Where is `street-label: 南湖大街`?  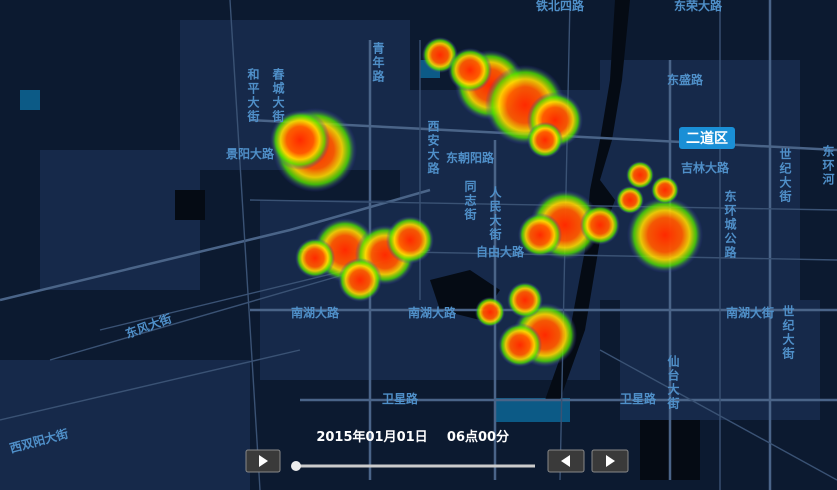
street-label: 南湖大街 is located at coordinates (750, 312).